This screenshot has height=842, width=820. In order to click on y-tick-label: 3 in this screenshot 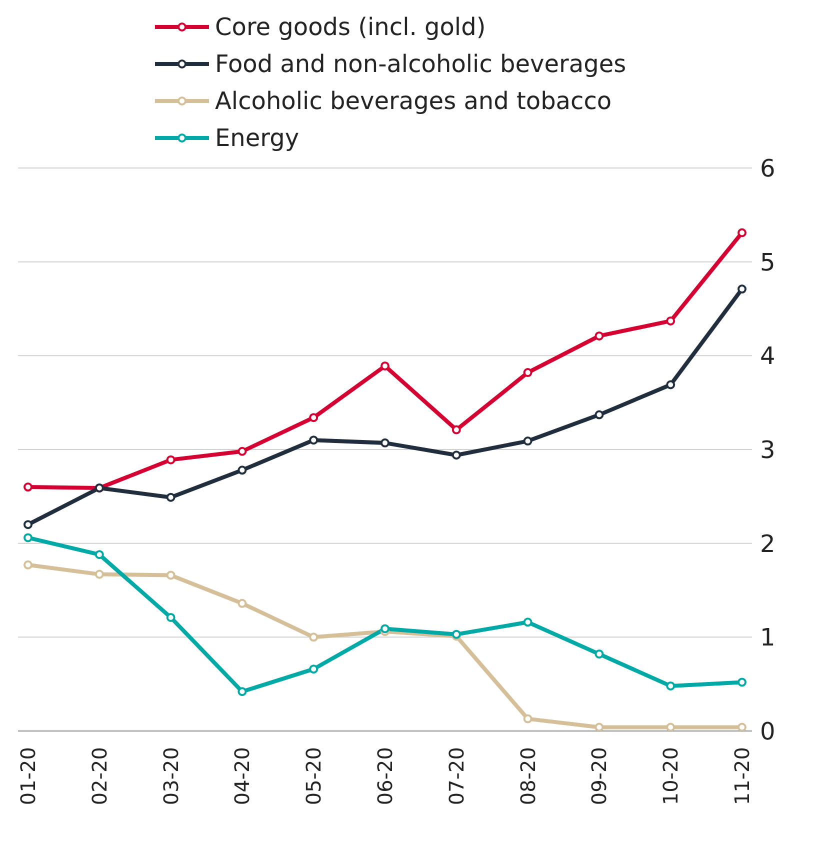, I will do `click(768, 450)`.